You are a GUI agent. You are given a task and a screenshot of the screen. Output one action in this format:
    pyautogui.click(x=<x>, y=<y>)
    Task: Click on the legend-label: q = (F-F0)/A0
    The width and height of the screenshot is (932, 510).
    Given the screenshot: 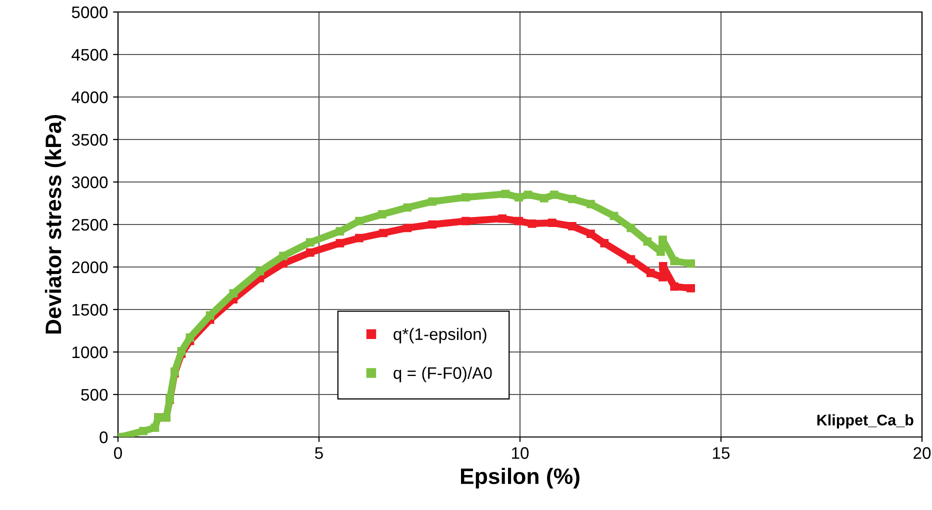 What is the action you would take?
    pyautogui.click(x=443, y=374)
    